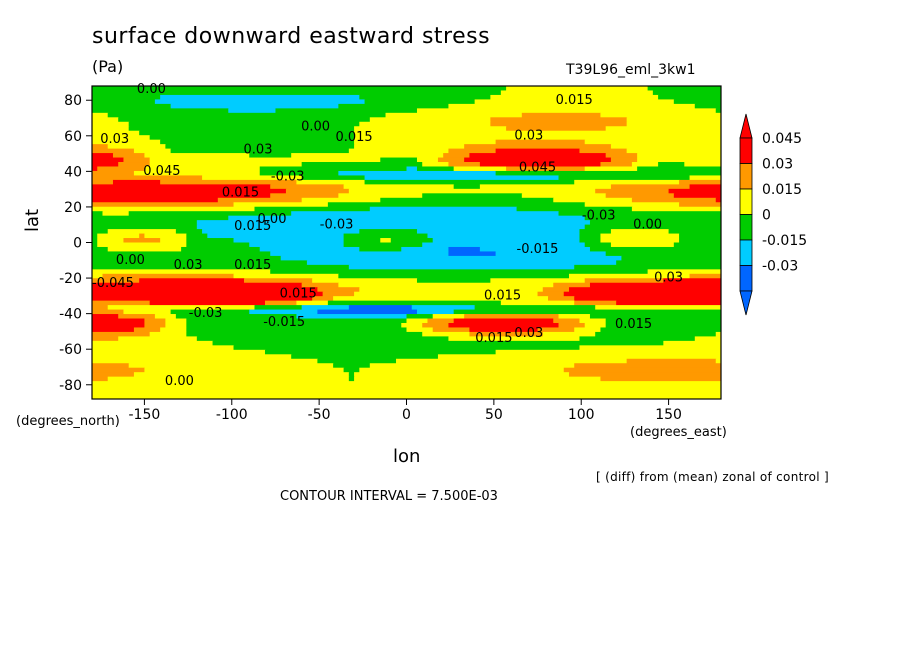 The width and height of the screenshot is (904, 654). Describe the element at coordinates (406, 415) in the screenshot. I see `x-tick-label: 0` at that location.